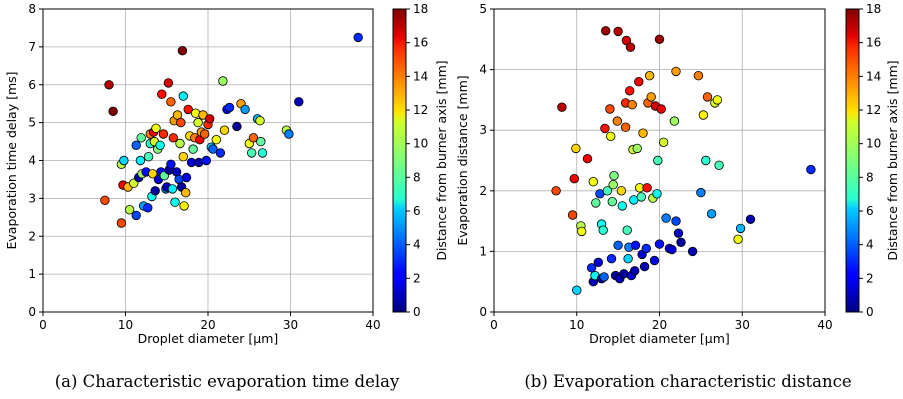  What do you see at coordinates (870, 312) in the screenshot?
I see `colorbar-tick-label: 0` at bounding box center [870, 312].